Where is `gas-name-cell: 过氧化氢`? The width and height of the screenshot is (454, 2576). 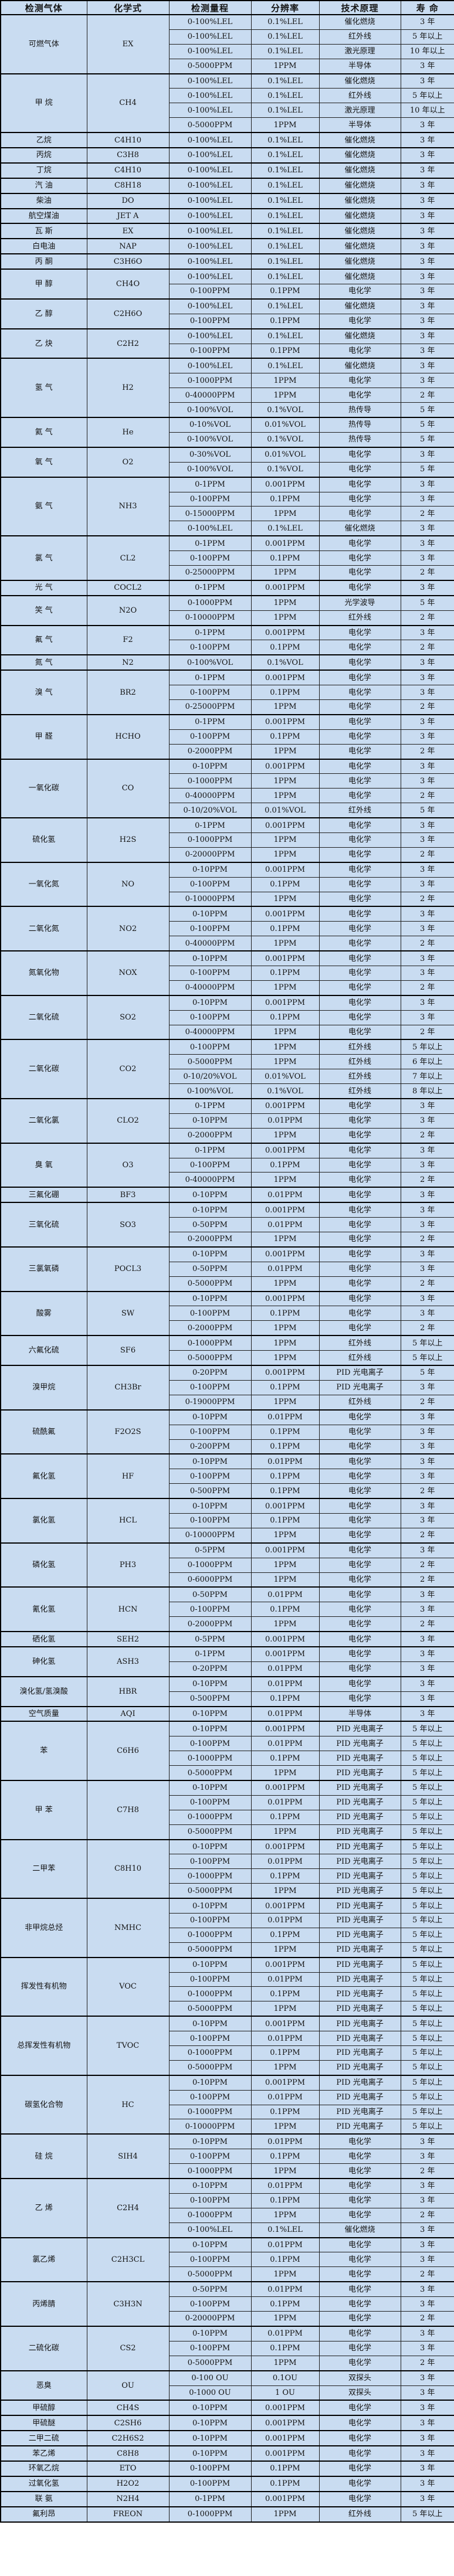 gas-name-cell: 过氧化氢 is located at coordinates (43, 2483).